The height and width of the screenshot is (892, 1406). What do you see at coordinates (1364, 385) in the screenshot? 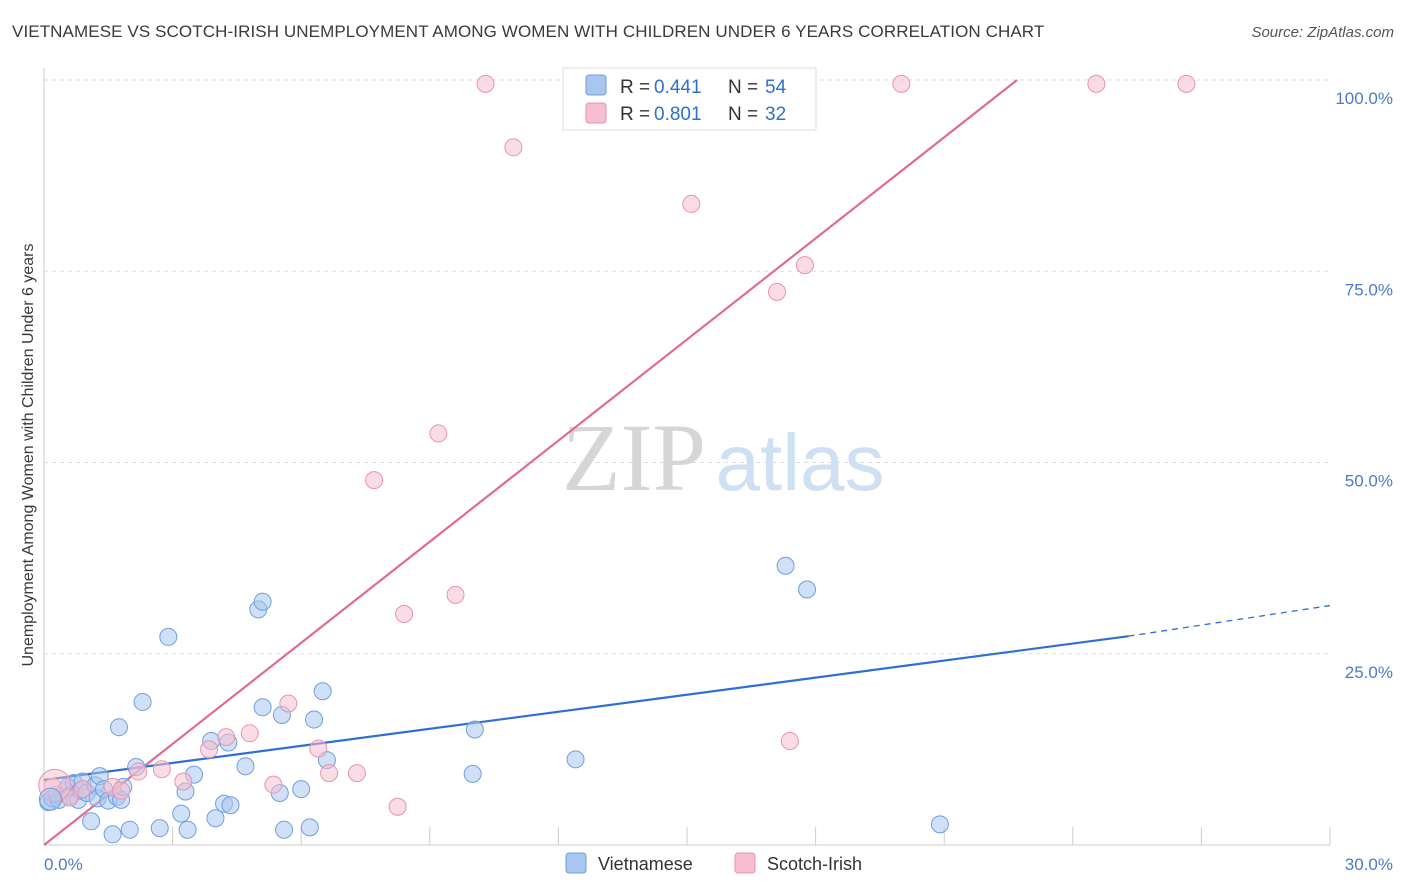
I see `y-tick-labels: 25.0% 50.0% 75.0% 100.0%` at bounding box center [1364, 385].